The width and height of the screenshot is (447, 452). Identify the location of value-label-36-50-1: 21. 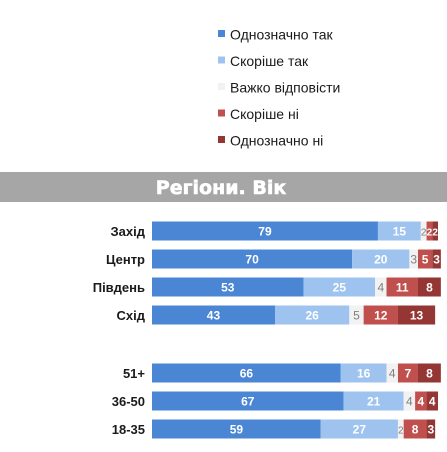
(374, 402).